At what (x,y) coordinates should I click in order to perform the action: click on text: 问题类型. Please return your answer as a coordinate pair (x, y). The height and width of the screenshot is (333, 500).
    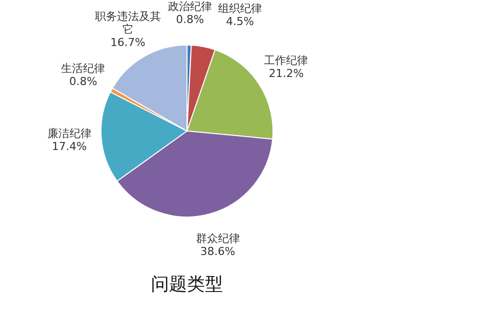
    Looking at the image, I should click on (187, 284).